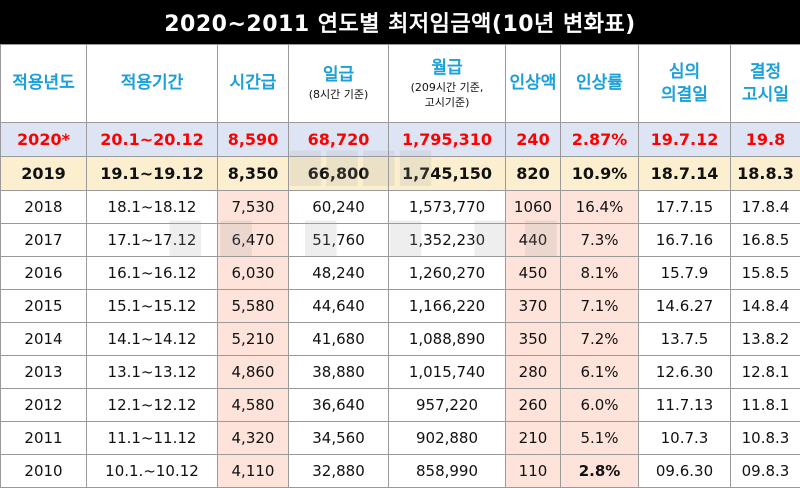 The height and width of the screenshot is (488, 800). I want to click on cell-notice: 11.8.1, so click(765, 405).